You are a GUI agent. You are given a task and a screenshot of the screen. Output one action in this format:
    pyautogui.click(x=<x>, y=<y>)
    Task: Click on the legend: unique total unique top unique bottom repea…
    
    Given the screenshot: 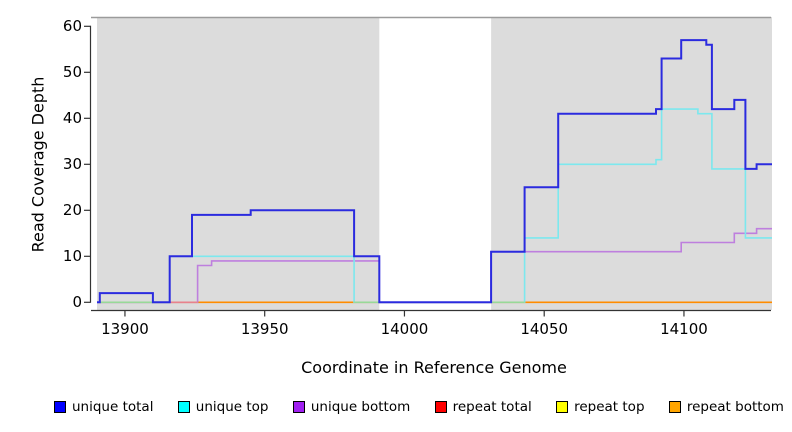 What is the action you would take?
    pyautogui.click(x=419, y=407)
    